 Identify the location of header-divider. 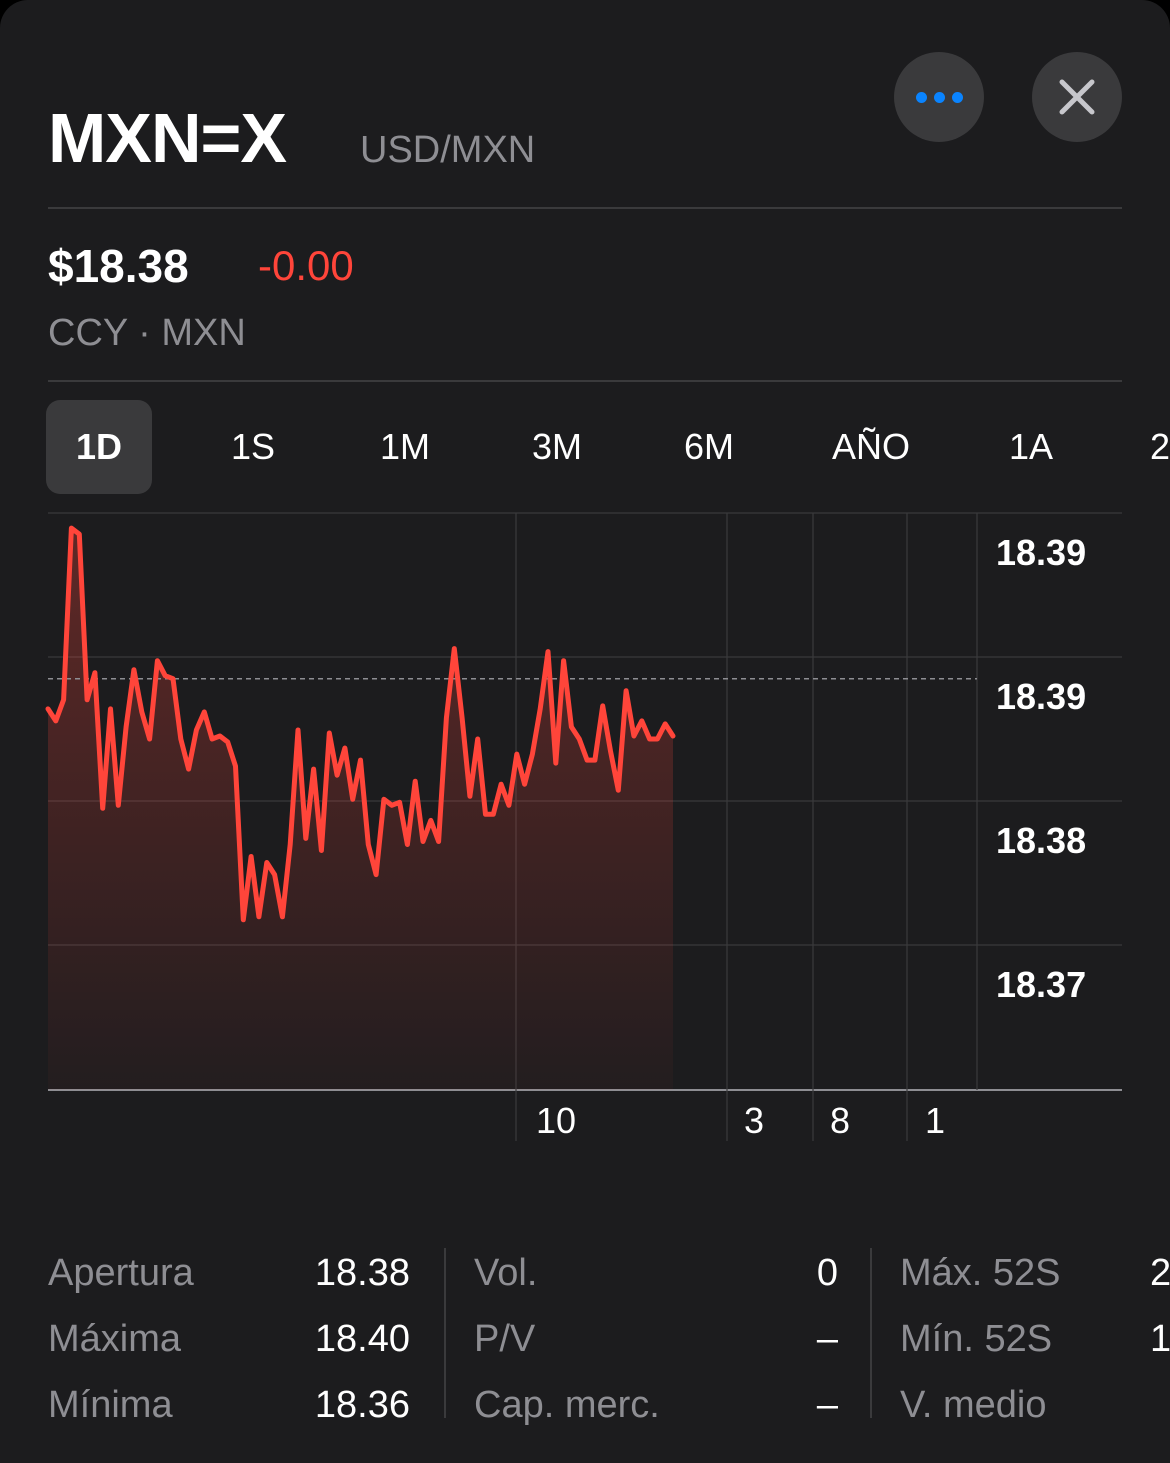
(585, 208).